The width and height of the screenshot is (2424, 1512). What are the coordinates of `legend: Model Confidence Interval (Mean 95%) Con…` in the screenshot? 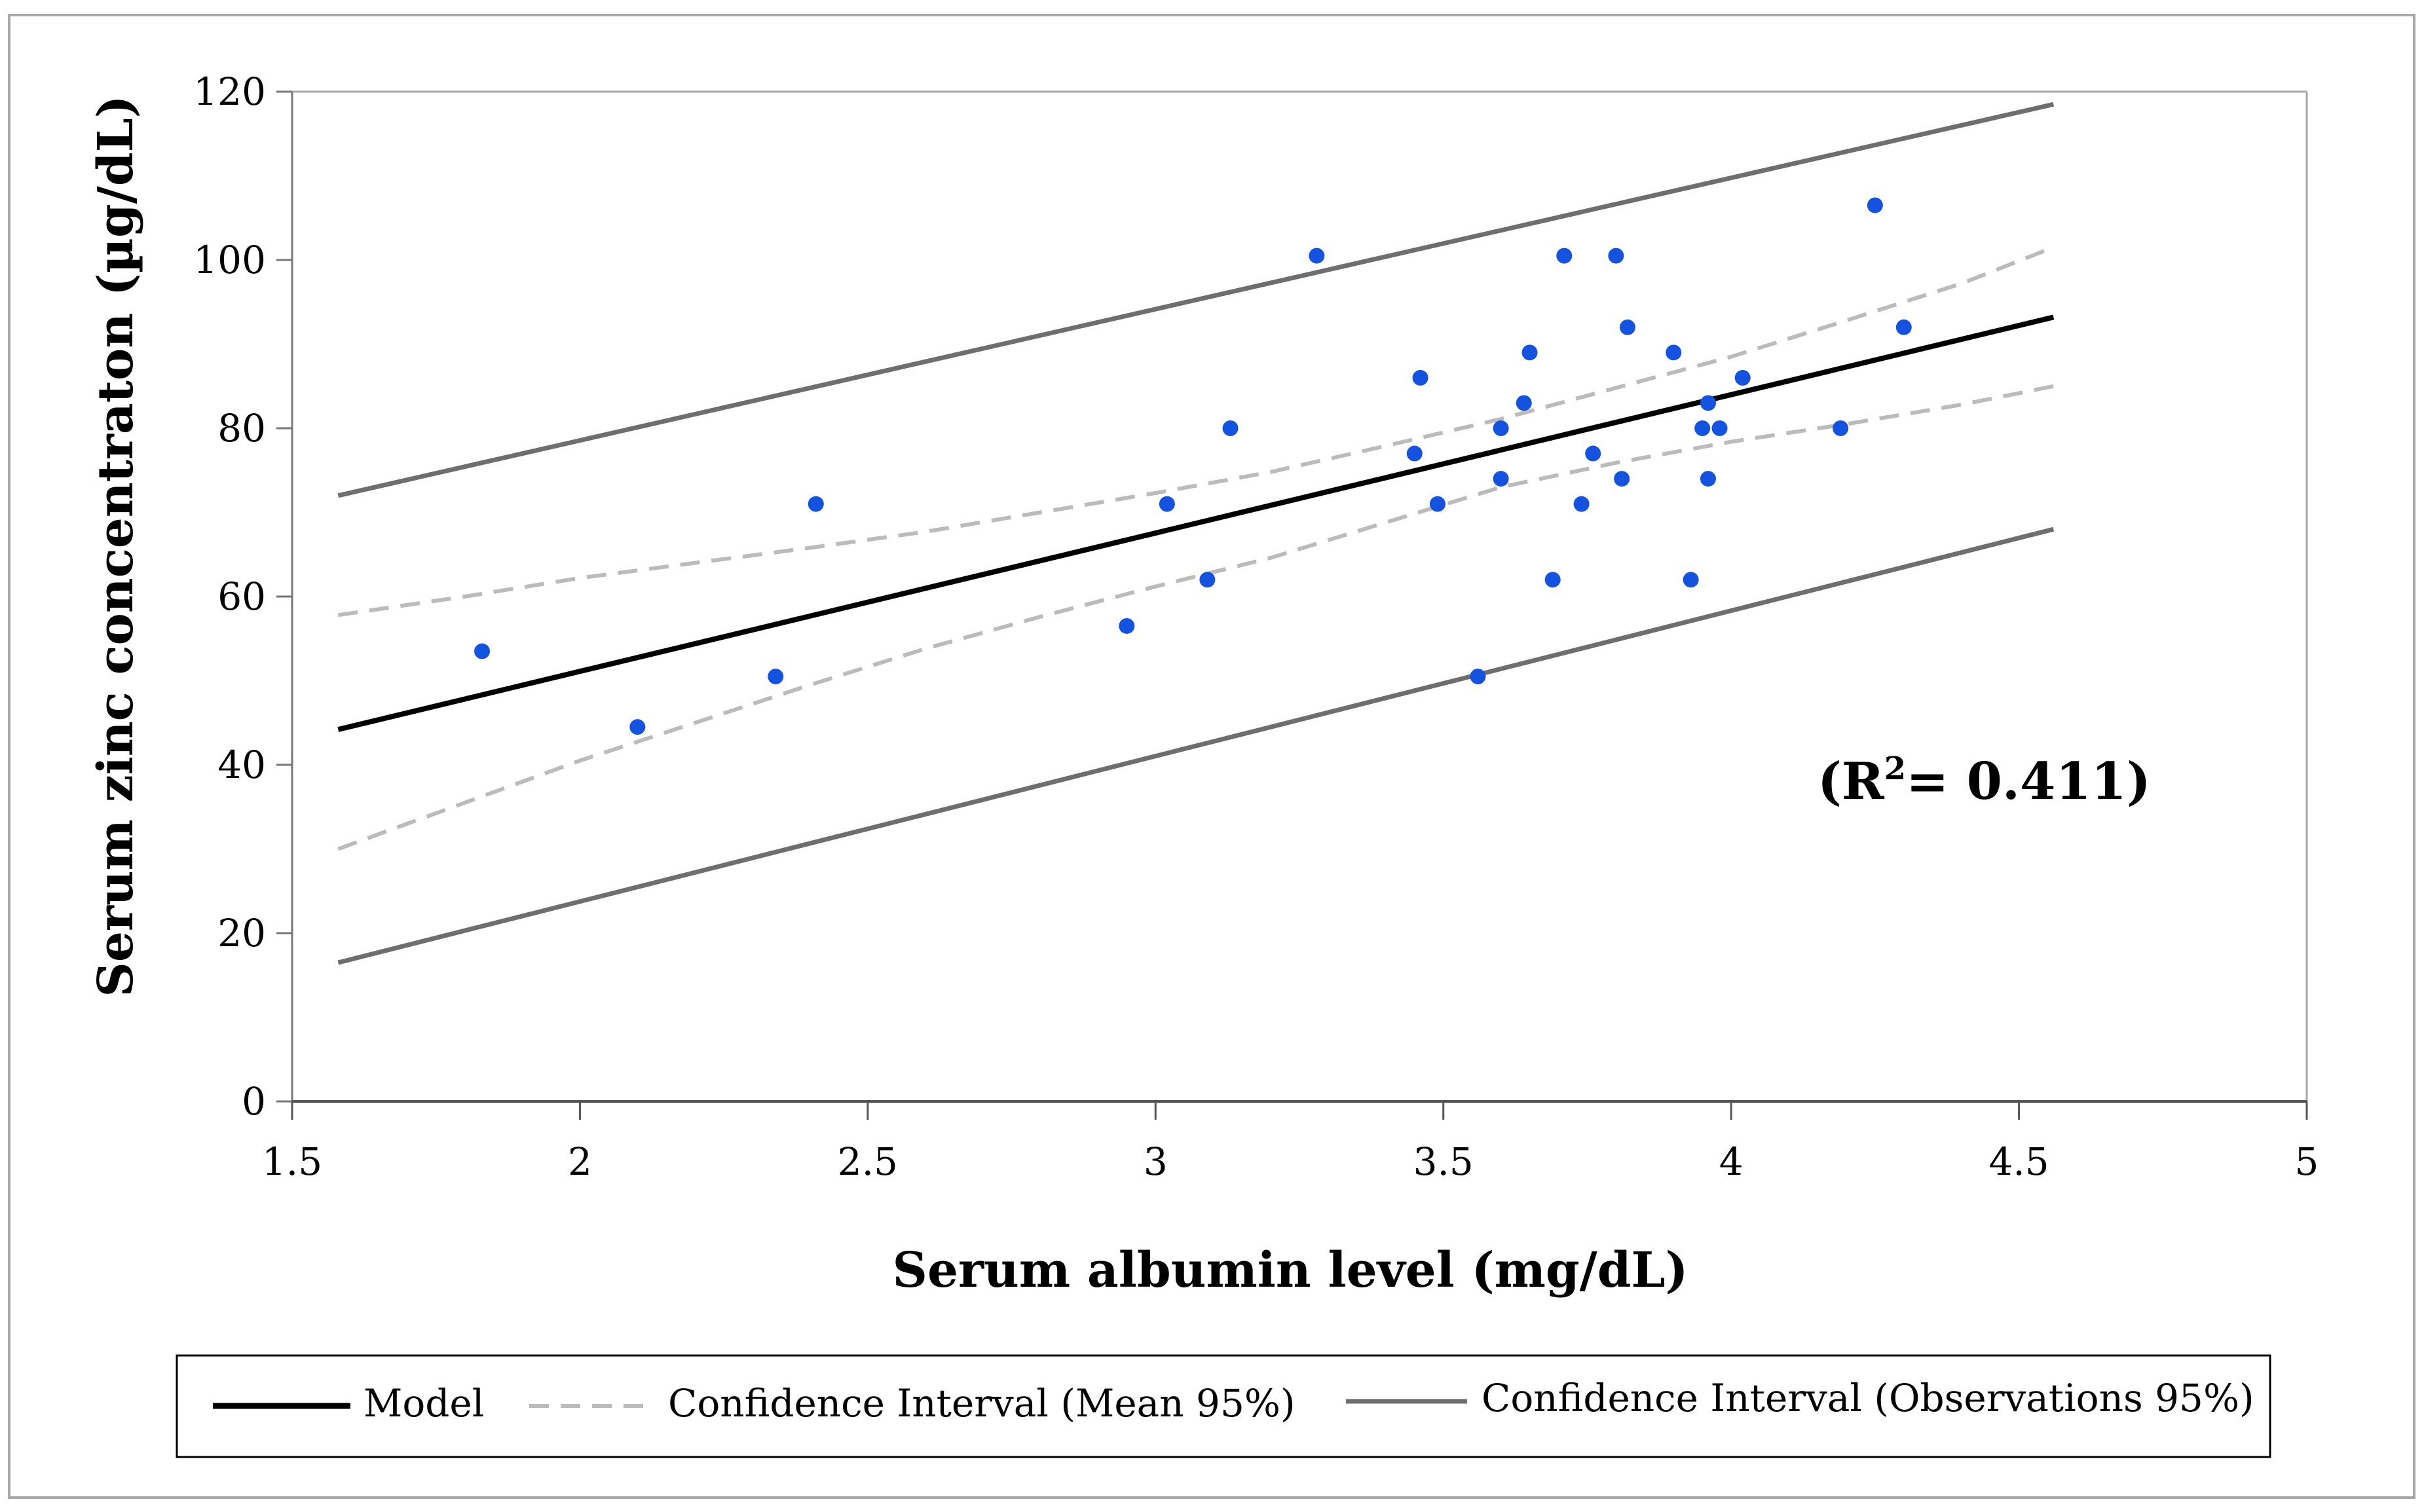 It's located at (1223, 1406).